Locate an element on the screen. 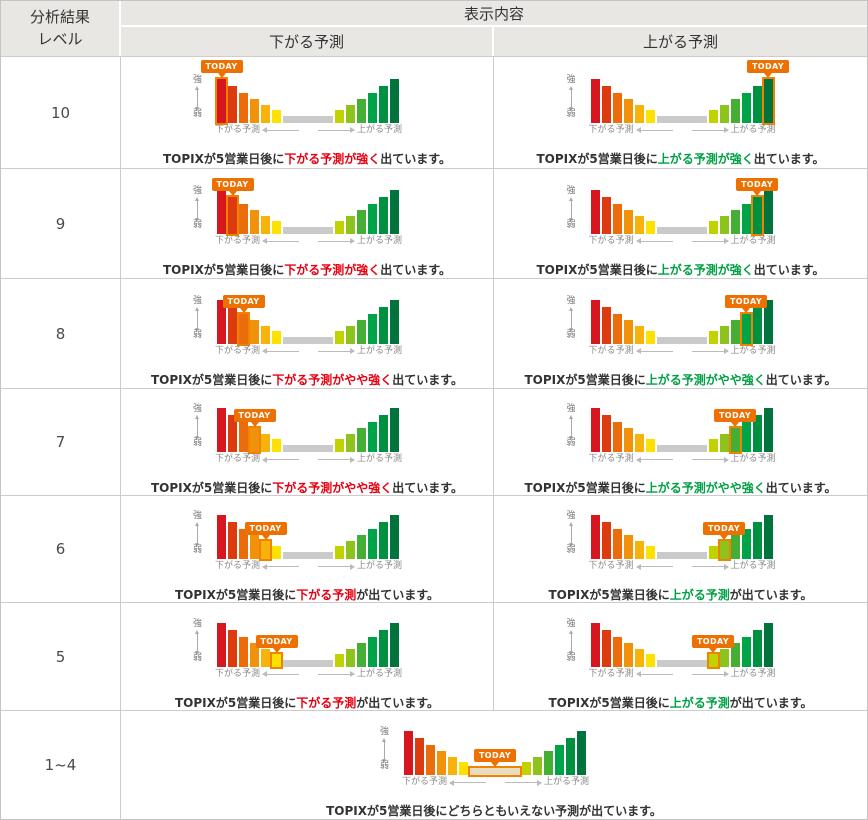 This screenshot has width=868, height=820. caption-post: 出ています。 is located at coordinates (789, 158).